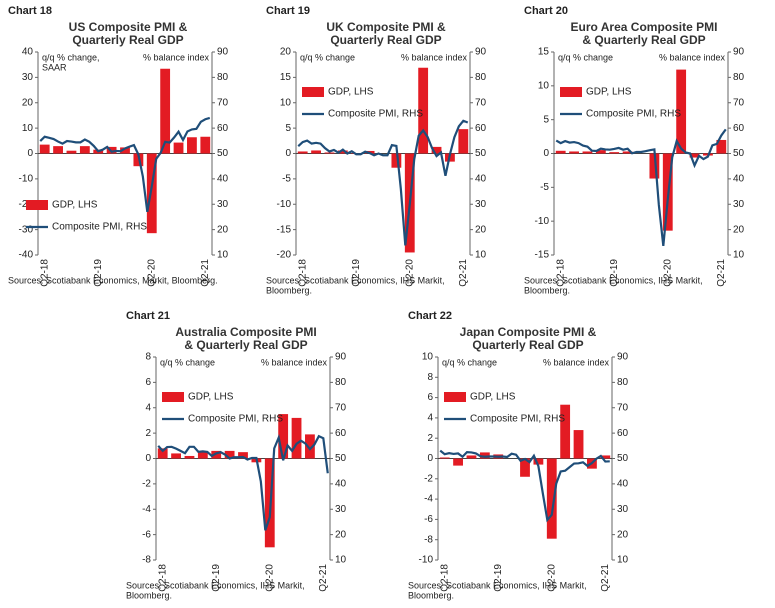 This screenshot has width=775, height=608. What do you see at coordinates (542, 255) in the screenshot?
I see `y-tick-label: -15` at bounding box center [542, 255].